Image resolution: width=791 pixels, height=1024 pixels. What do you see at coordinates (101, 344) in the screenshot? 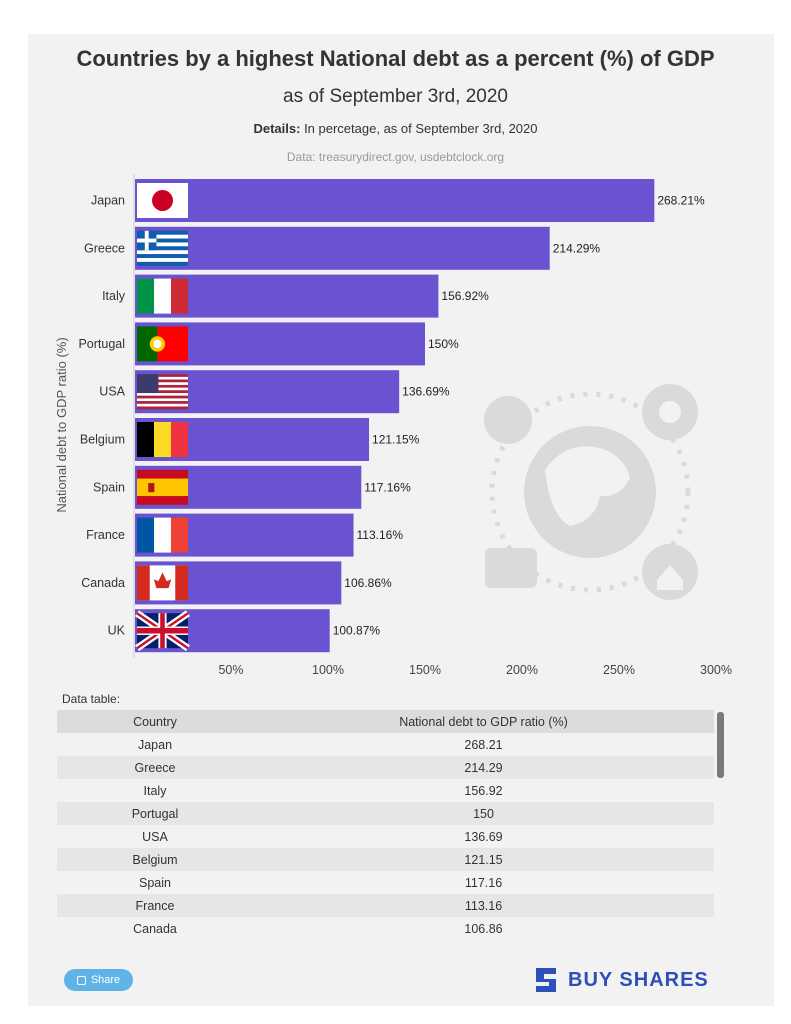
I see `y-category-label: Portugal` at bounding box center [101, 344].